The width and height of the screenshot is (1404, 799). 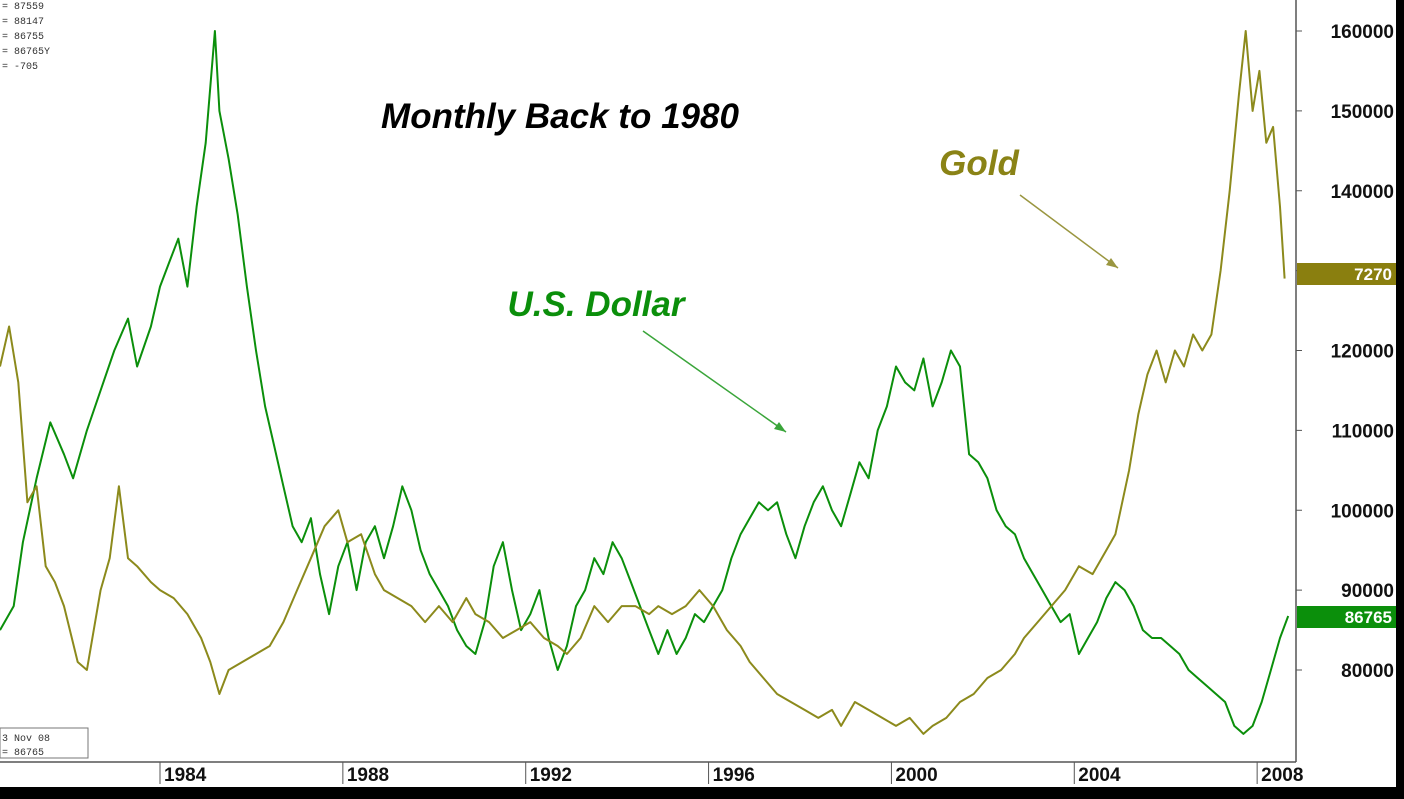 What do you see at coordinates (20, 67) in the screenshot?
I see `readout-line: = -705` at bounding box center [20, 67].